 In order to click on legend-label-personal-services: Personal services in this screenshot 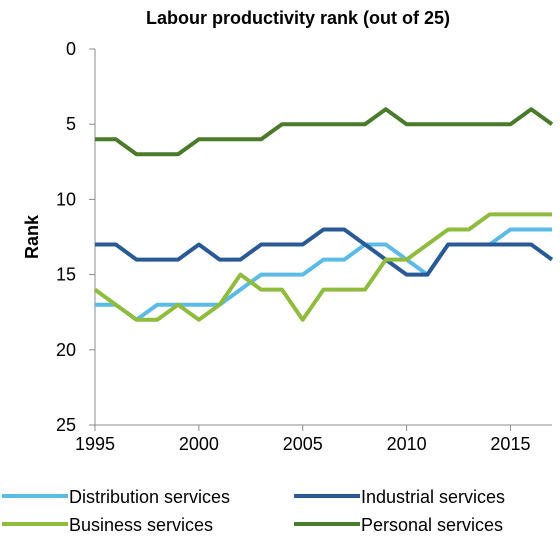, I will do `click(432, 525)`.